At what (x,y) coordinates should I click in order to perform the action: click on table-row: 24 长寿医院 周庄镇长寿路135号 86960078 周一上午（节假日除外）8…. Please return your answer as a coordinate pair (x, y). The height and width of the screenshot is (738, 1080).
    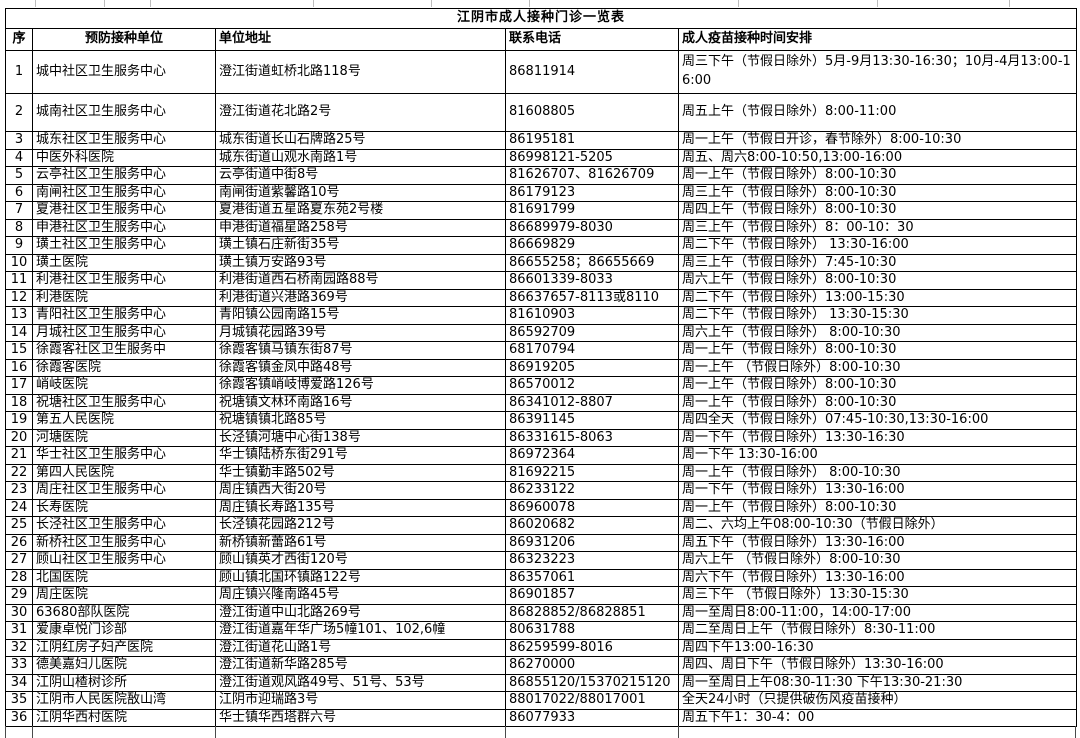
    Looking at the image, I should click on (541, 507).